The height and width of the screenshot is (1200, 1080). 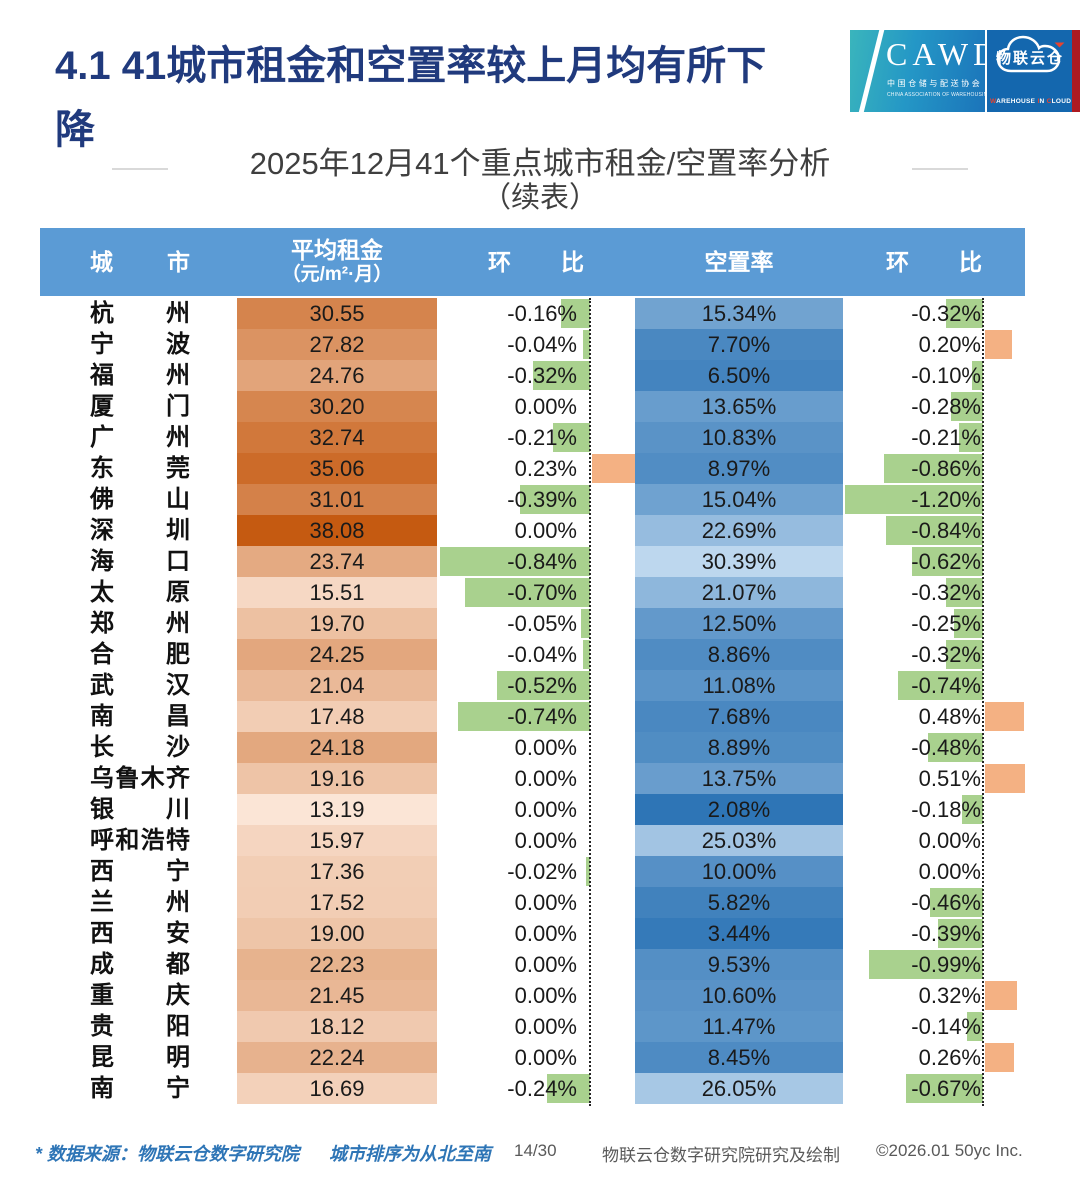 I want to click on city-name: 深圳, so click(x=140, y=530).